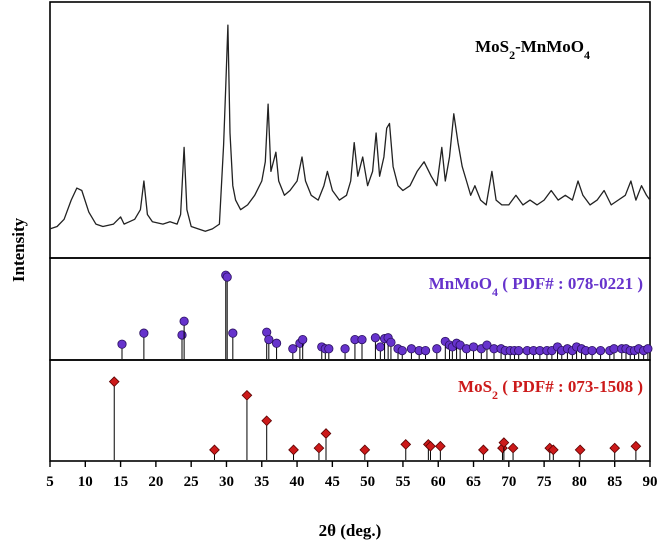 This screenshot has height=543, width=660. I want to click on x-tick-label: 45, so click(332, 482).